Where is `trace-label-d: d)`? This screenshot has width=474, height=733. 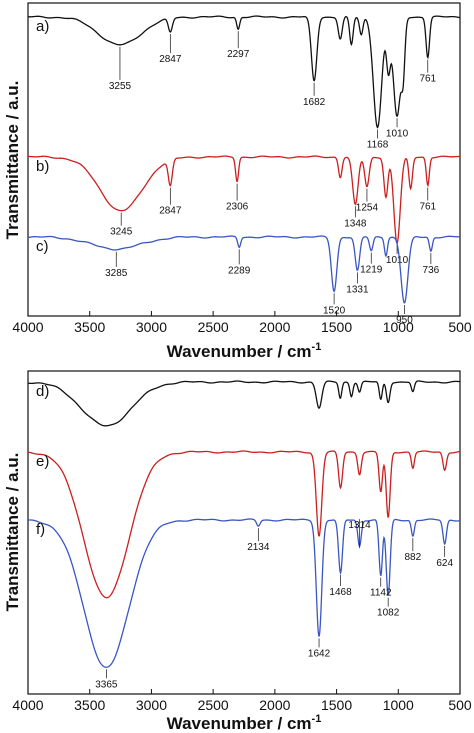
trace-label-d: d) is located at coordinates (42, 391).